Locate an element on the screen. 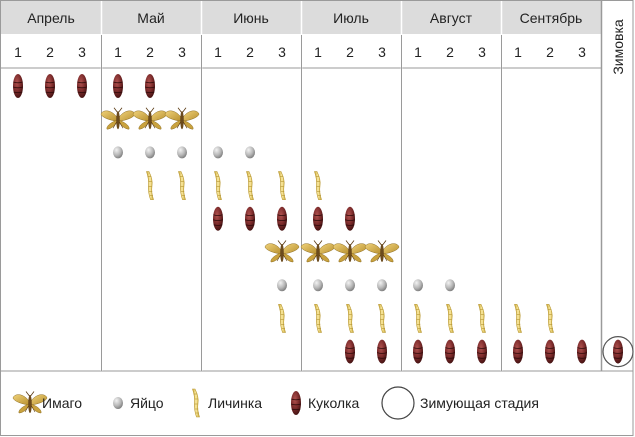 The height and width of the screenshot is (437, 635). legend: Имаго Яйцо Личинка Куколка Зимующая стадия is located at coordinates (275, 403).